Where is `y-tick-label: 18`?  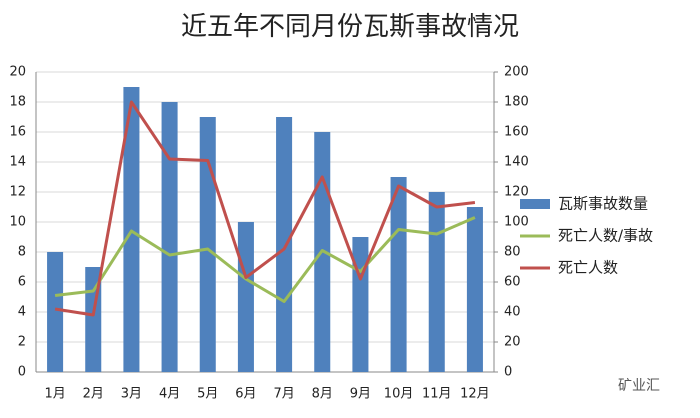 y-tick-label: 18 is located at coordinates (17, 102).